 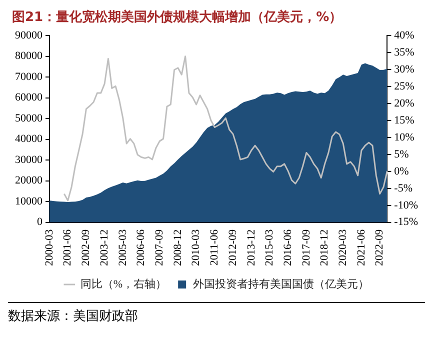 I want to click on y-tick-label: 90000, so click(x=29, y=35).